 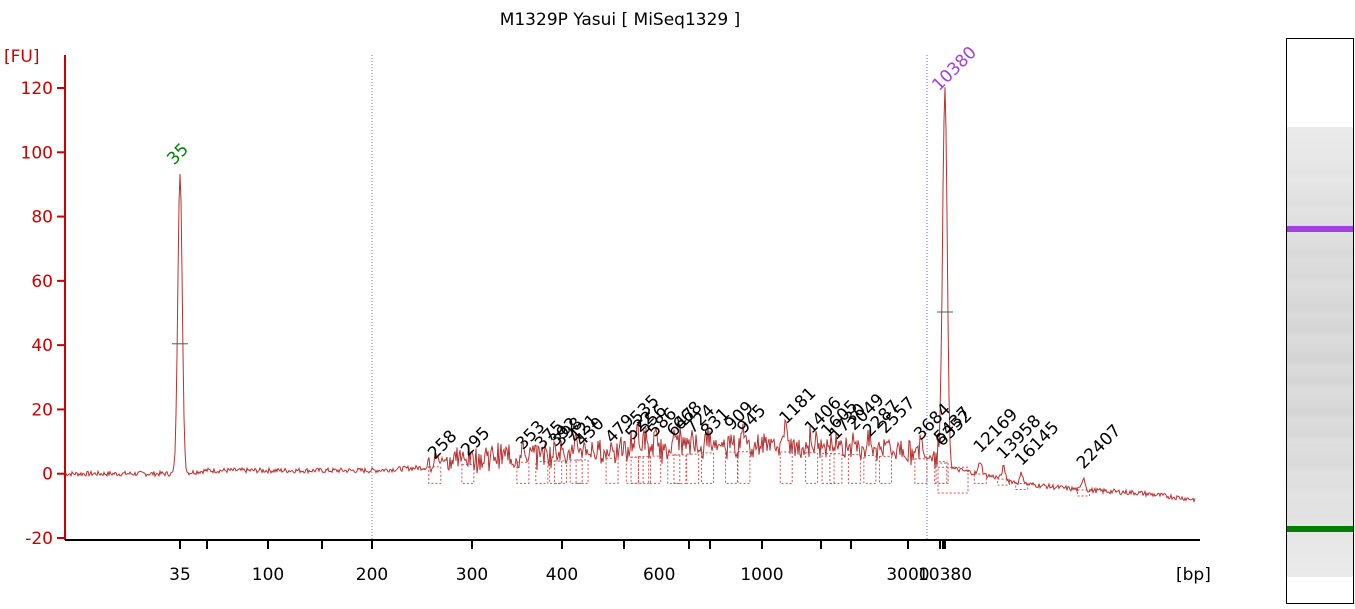 I want to click on gel-smear, so click(x=1320, y=352).